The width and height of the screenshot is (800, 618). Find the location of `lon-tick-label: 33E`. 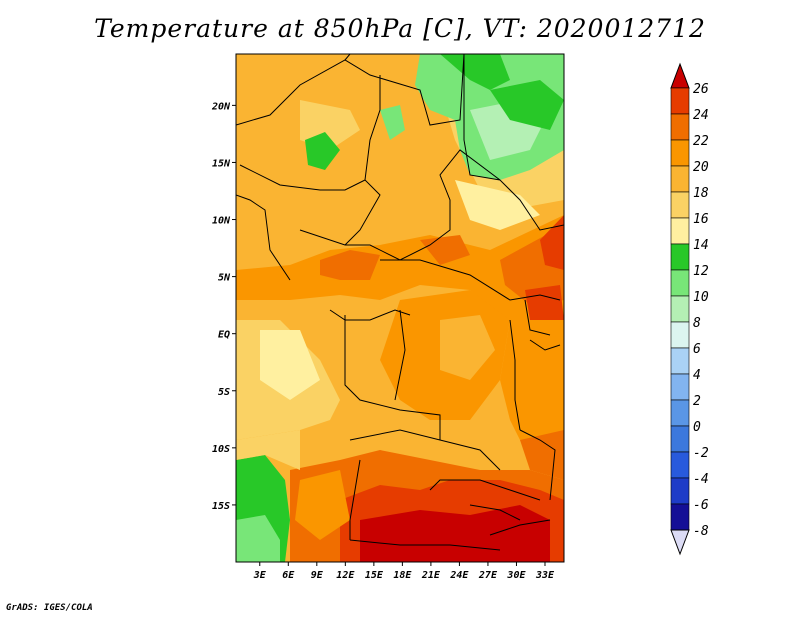

lon-tick-label: 33E is located at coordinates (545, 575).